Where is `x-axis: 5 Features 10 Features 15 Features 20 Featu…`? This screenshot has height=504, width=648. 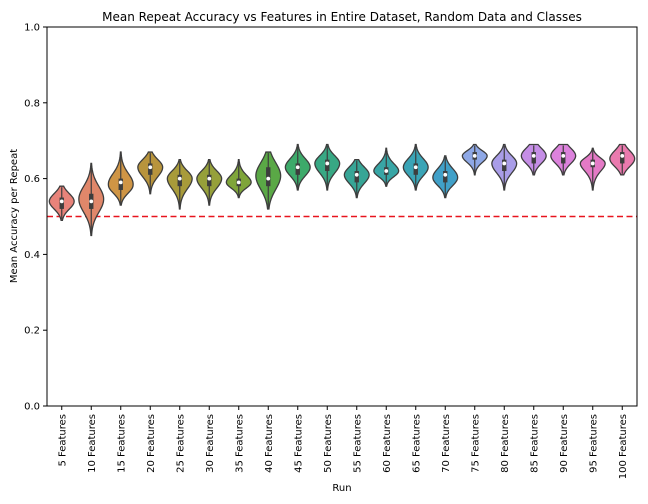
x-axis: 5 Features 10 Features 15 Features 20 Featu… is located at coordinates (343, 442).